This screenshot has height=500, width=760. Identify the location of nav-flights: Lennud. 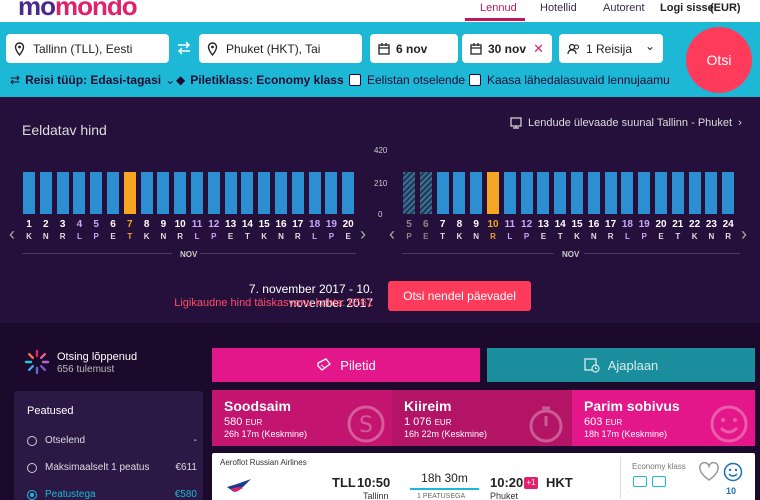
(498, 8).